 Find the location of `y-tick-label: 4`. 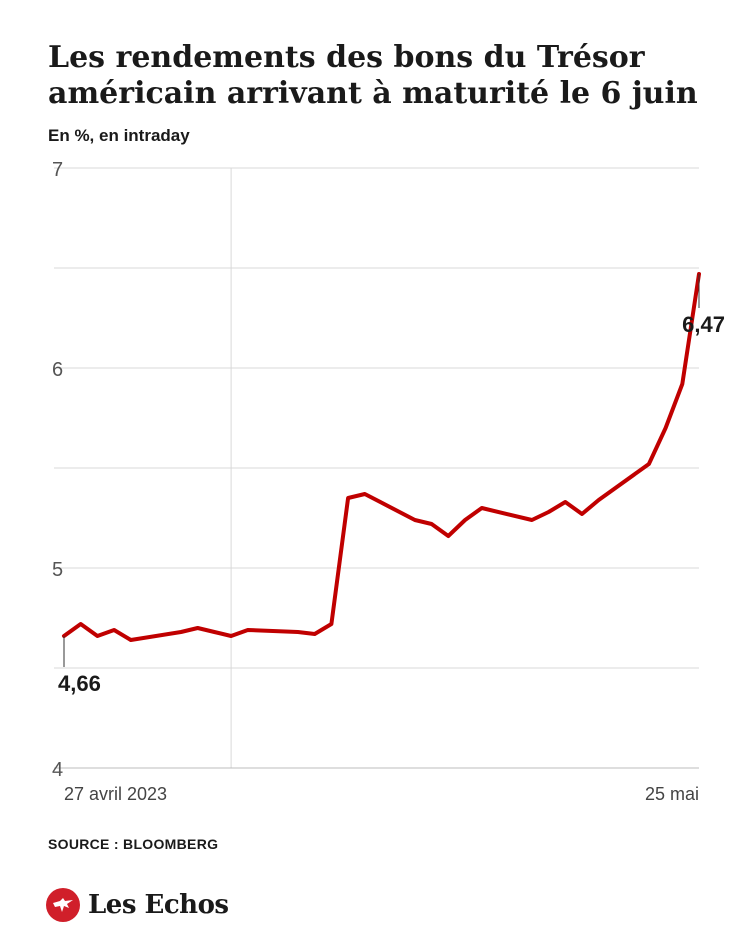

y-tick-label: 4 is located at coordinates (57, 770).